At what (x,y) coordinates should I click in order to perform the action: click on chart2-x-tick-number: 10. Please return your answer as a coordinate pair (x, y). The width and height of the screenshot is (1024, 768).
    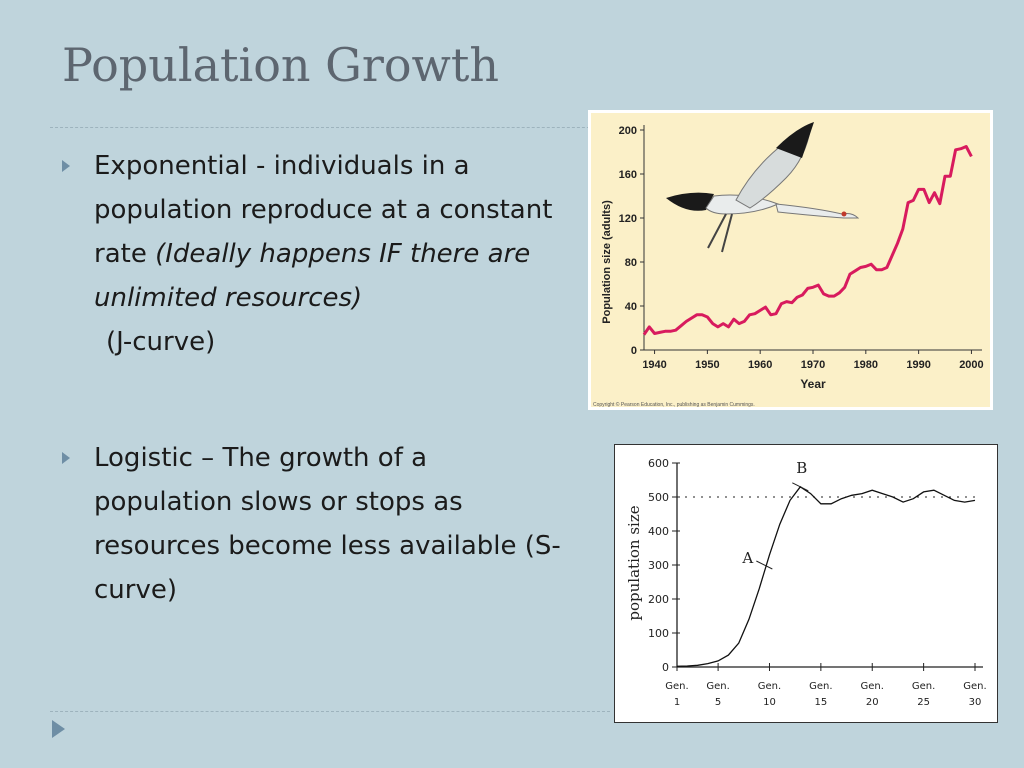
    Looking at the image, I should click on (769, 702).